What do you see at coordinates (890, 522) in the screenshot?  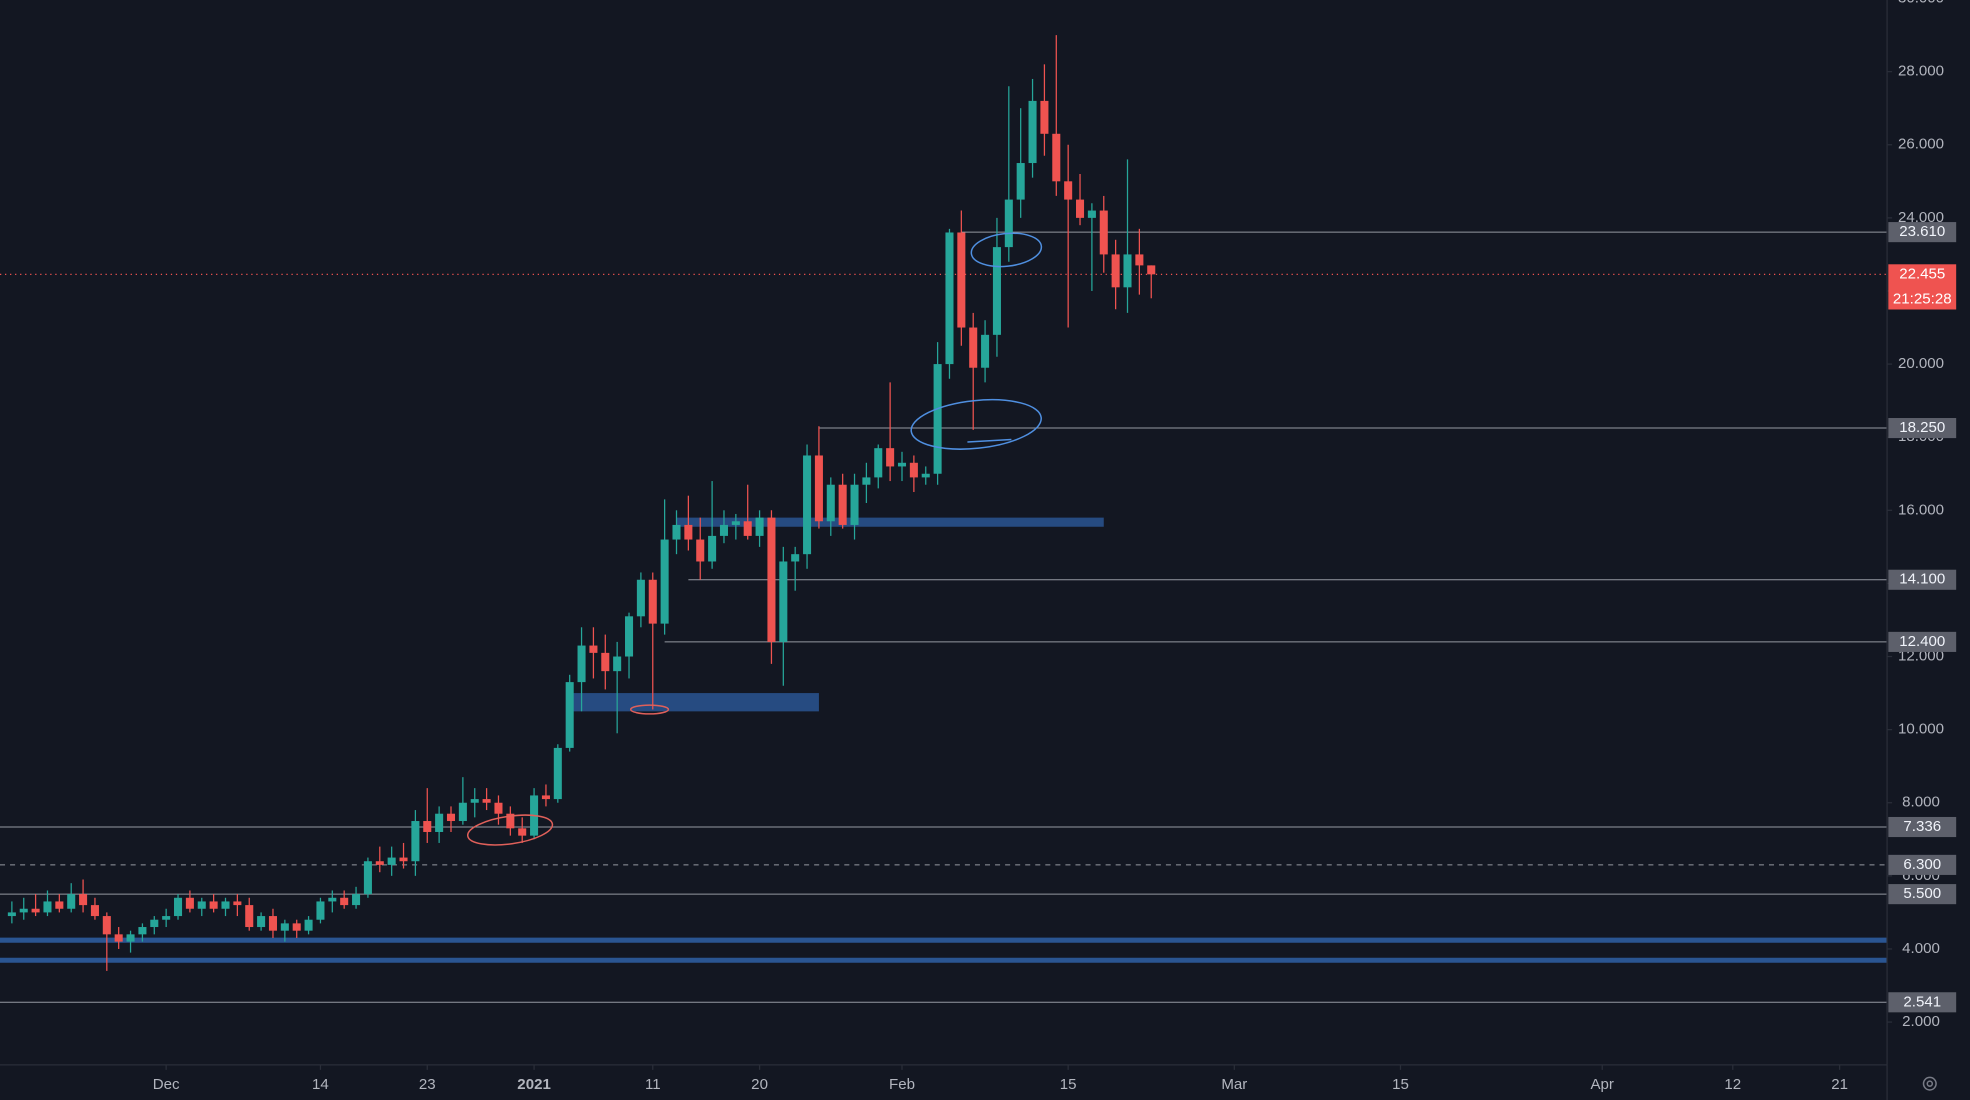 I see `zone` at bounding box center [890, 522].